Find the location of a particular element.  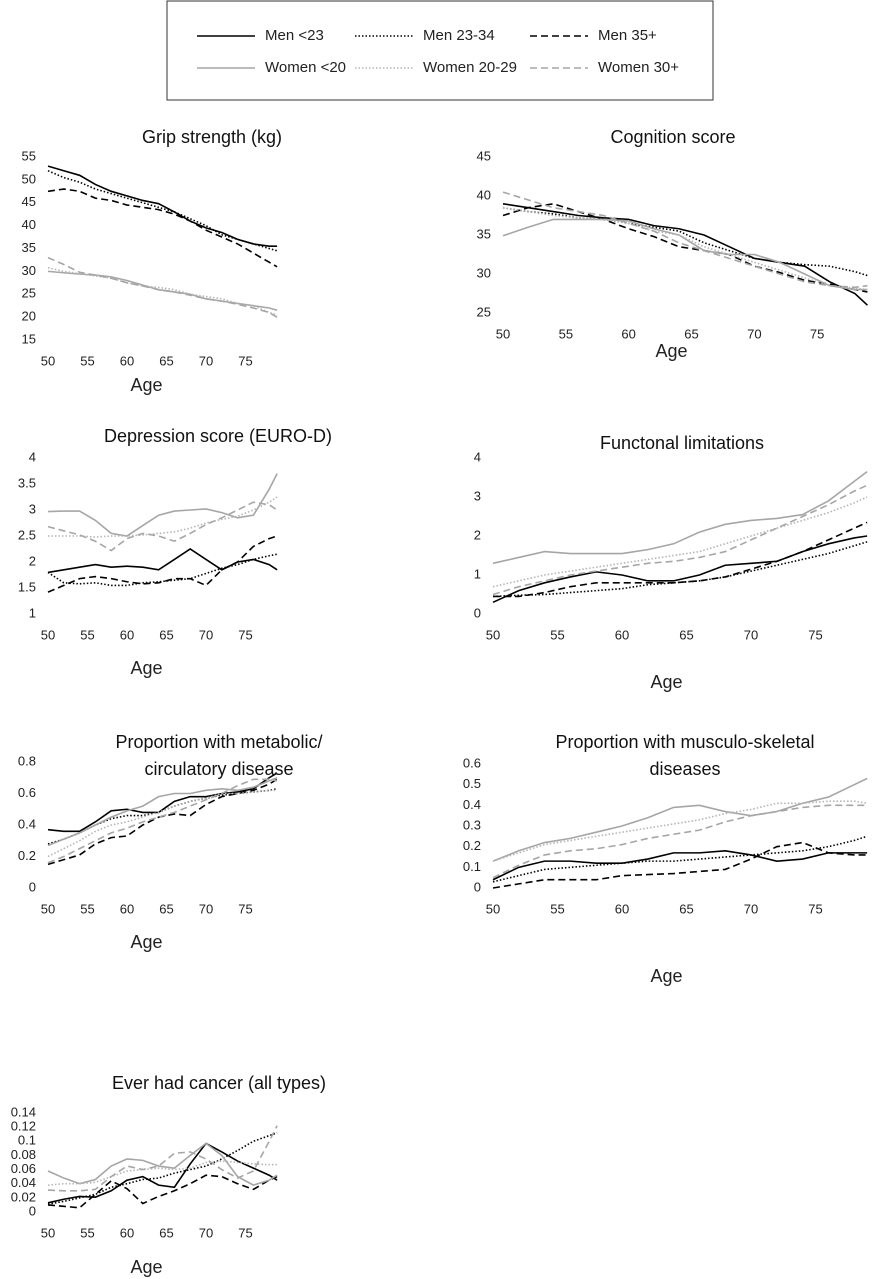

y-tick-label: 20 is located at coordinates (29, 316).